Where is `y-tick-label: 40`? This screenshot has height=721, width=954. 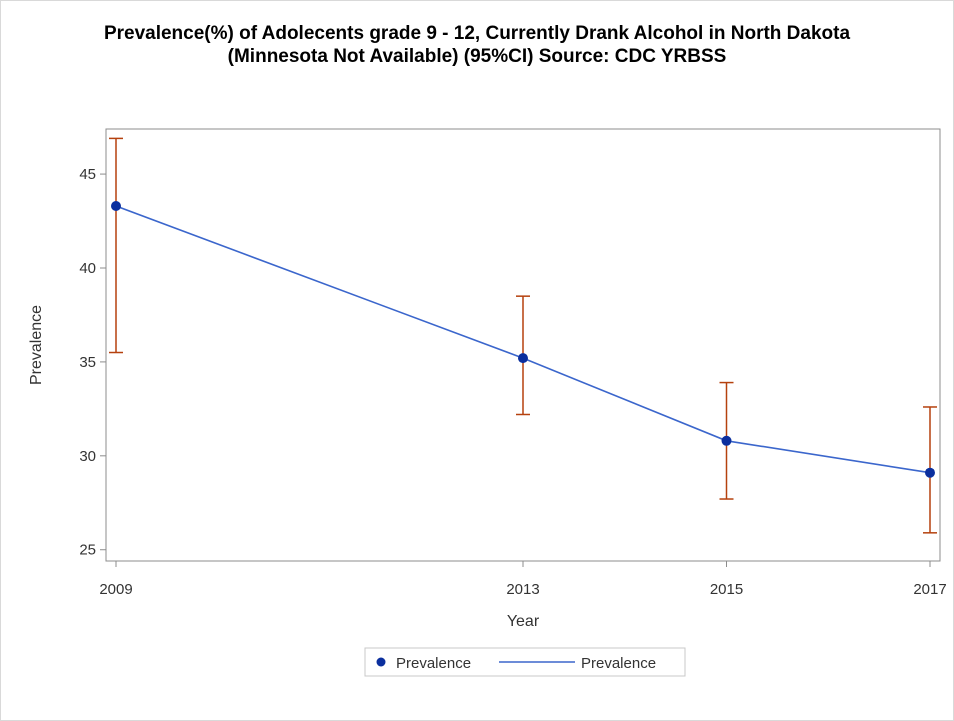
y-tick-label: 40 is located at coordinates (87, 268).